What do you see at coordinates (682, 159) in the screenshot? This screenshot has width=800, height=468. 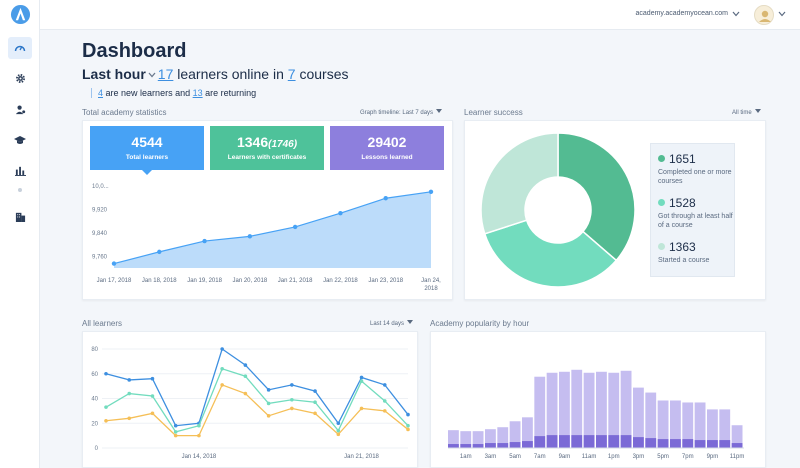 I see `legend-value: 1651` at bounding box center [682, 159].